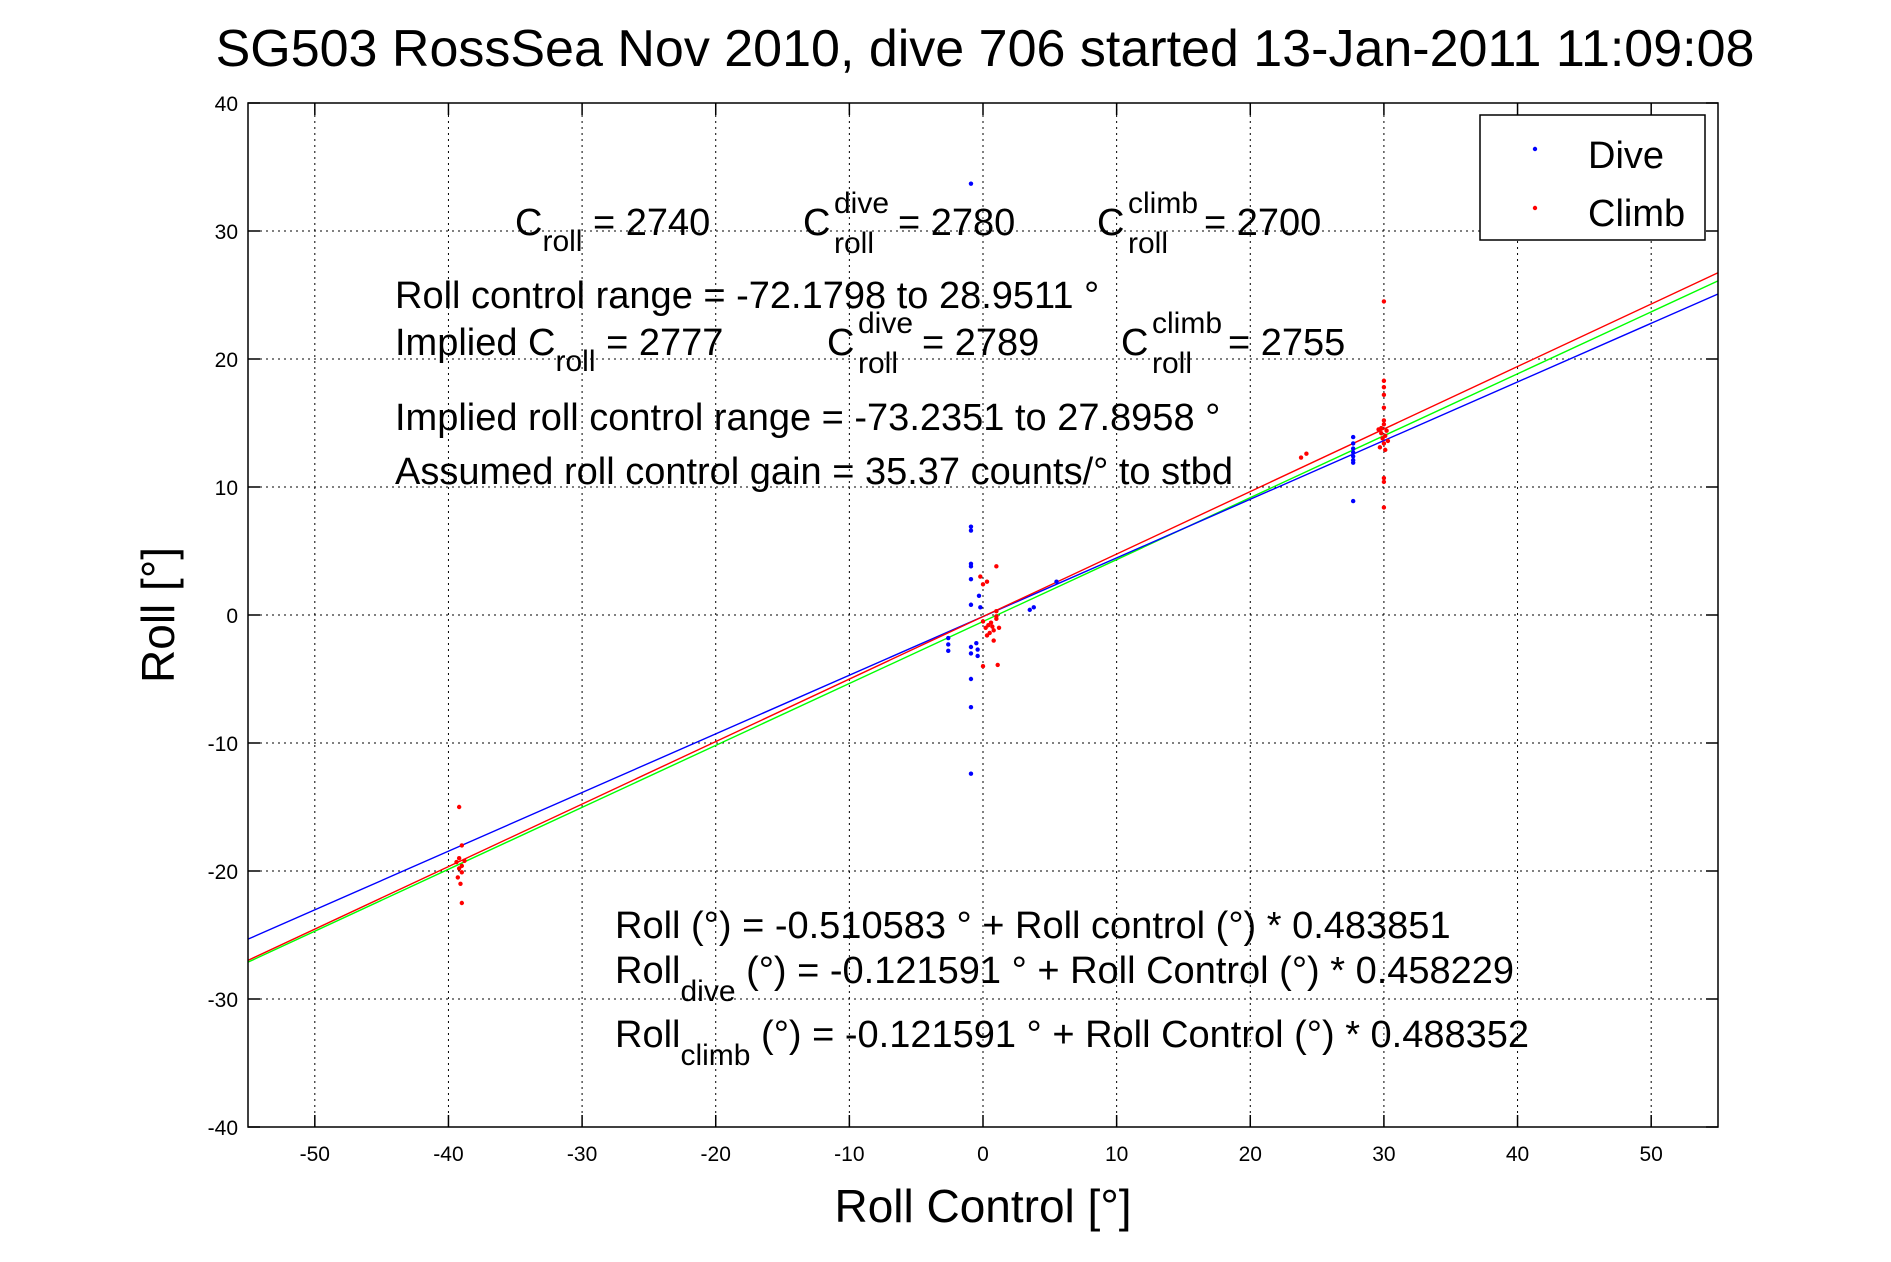 This screenshot has height=1262, width=1891. What do you see at coordinates (1517, 1154) in the screenshot?
I see `x-tick-label: 40` at bounding box center [1517, 1154].